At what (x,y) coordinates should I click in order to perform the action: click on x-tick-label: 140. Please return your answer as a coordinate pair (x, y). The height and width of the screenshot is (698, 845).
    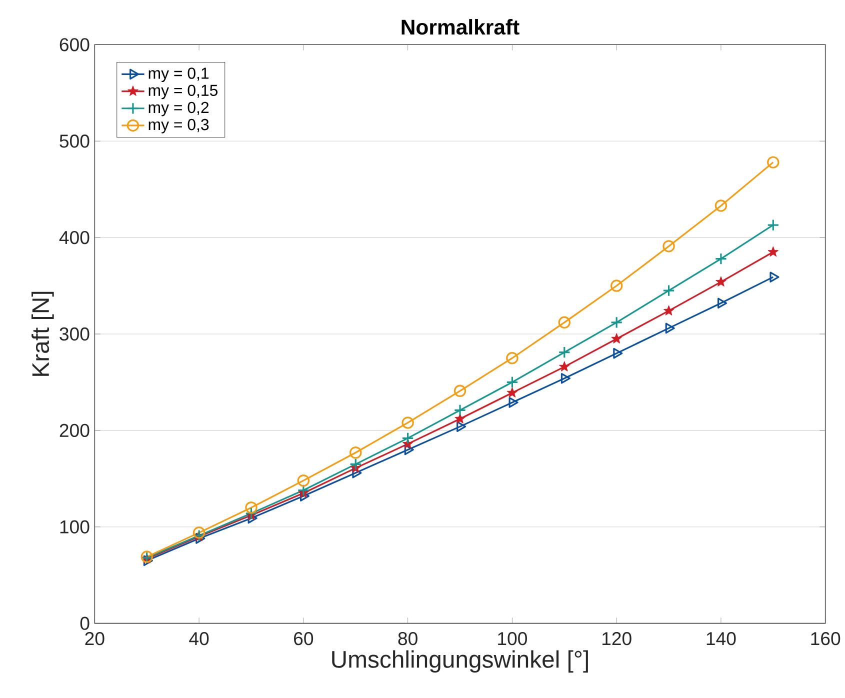
    Looking at the image, I should click on (721, 639).